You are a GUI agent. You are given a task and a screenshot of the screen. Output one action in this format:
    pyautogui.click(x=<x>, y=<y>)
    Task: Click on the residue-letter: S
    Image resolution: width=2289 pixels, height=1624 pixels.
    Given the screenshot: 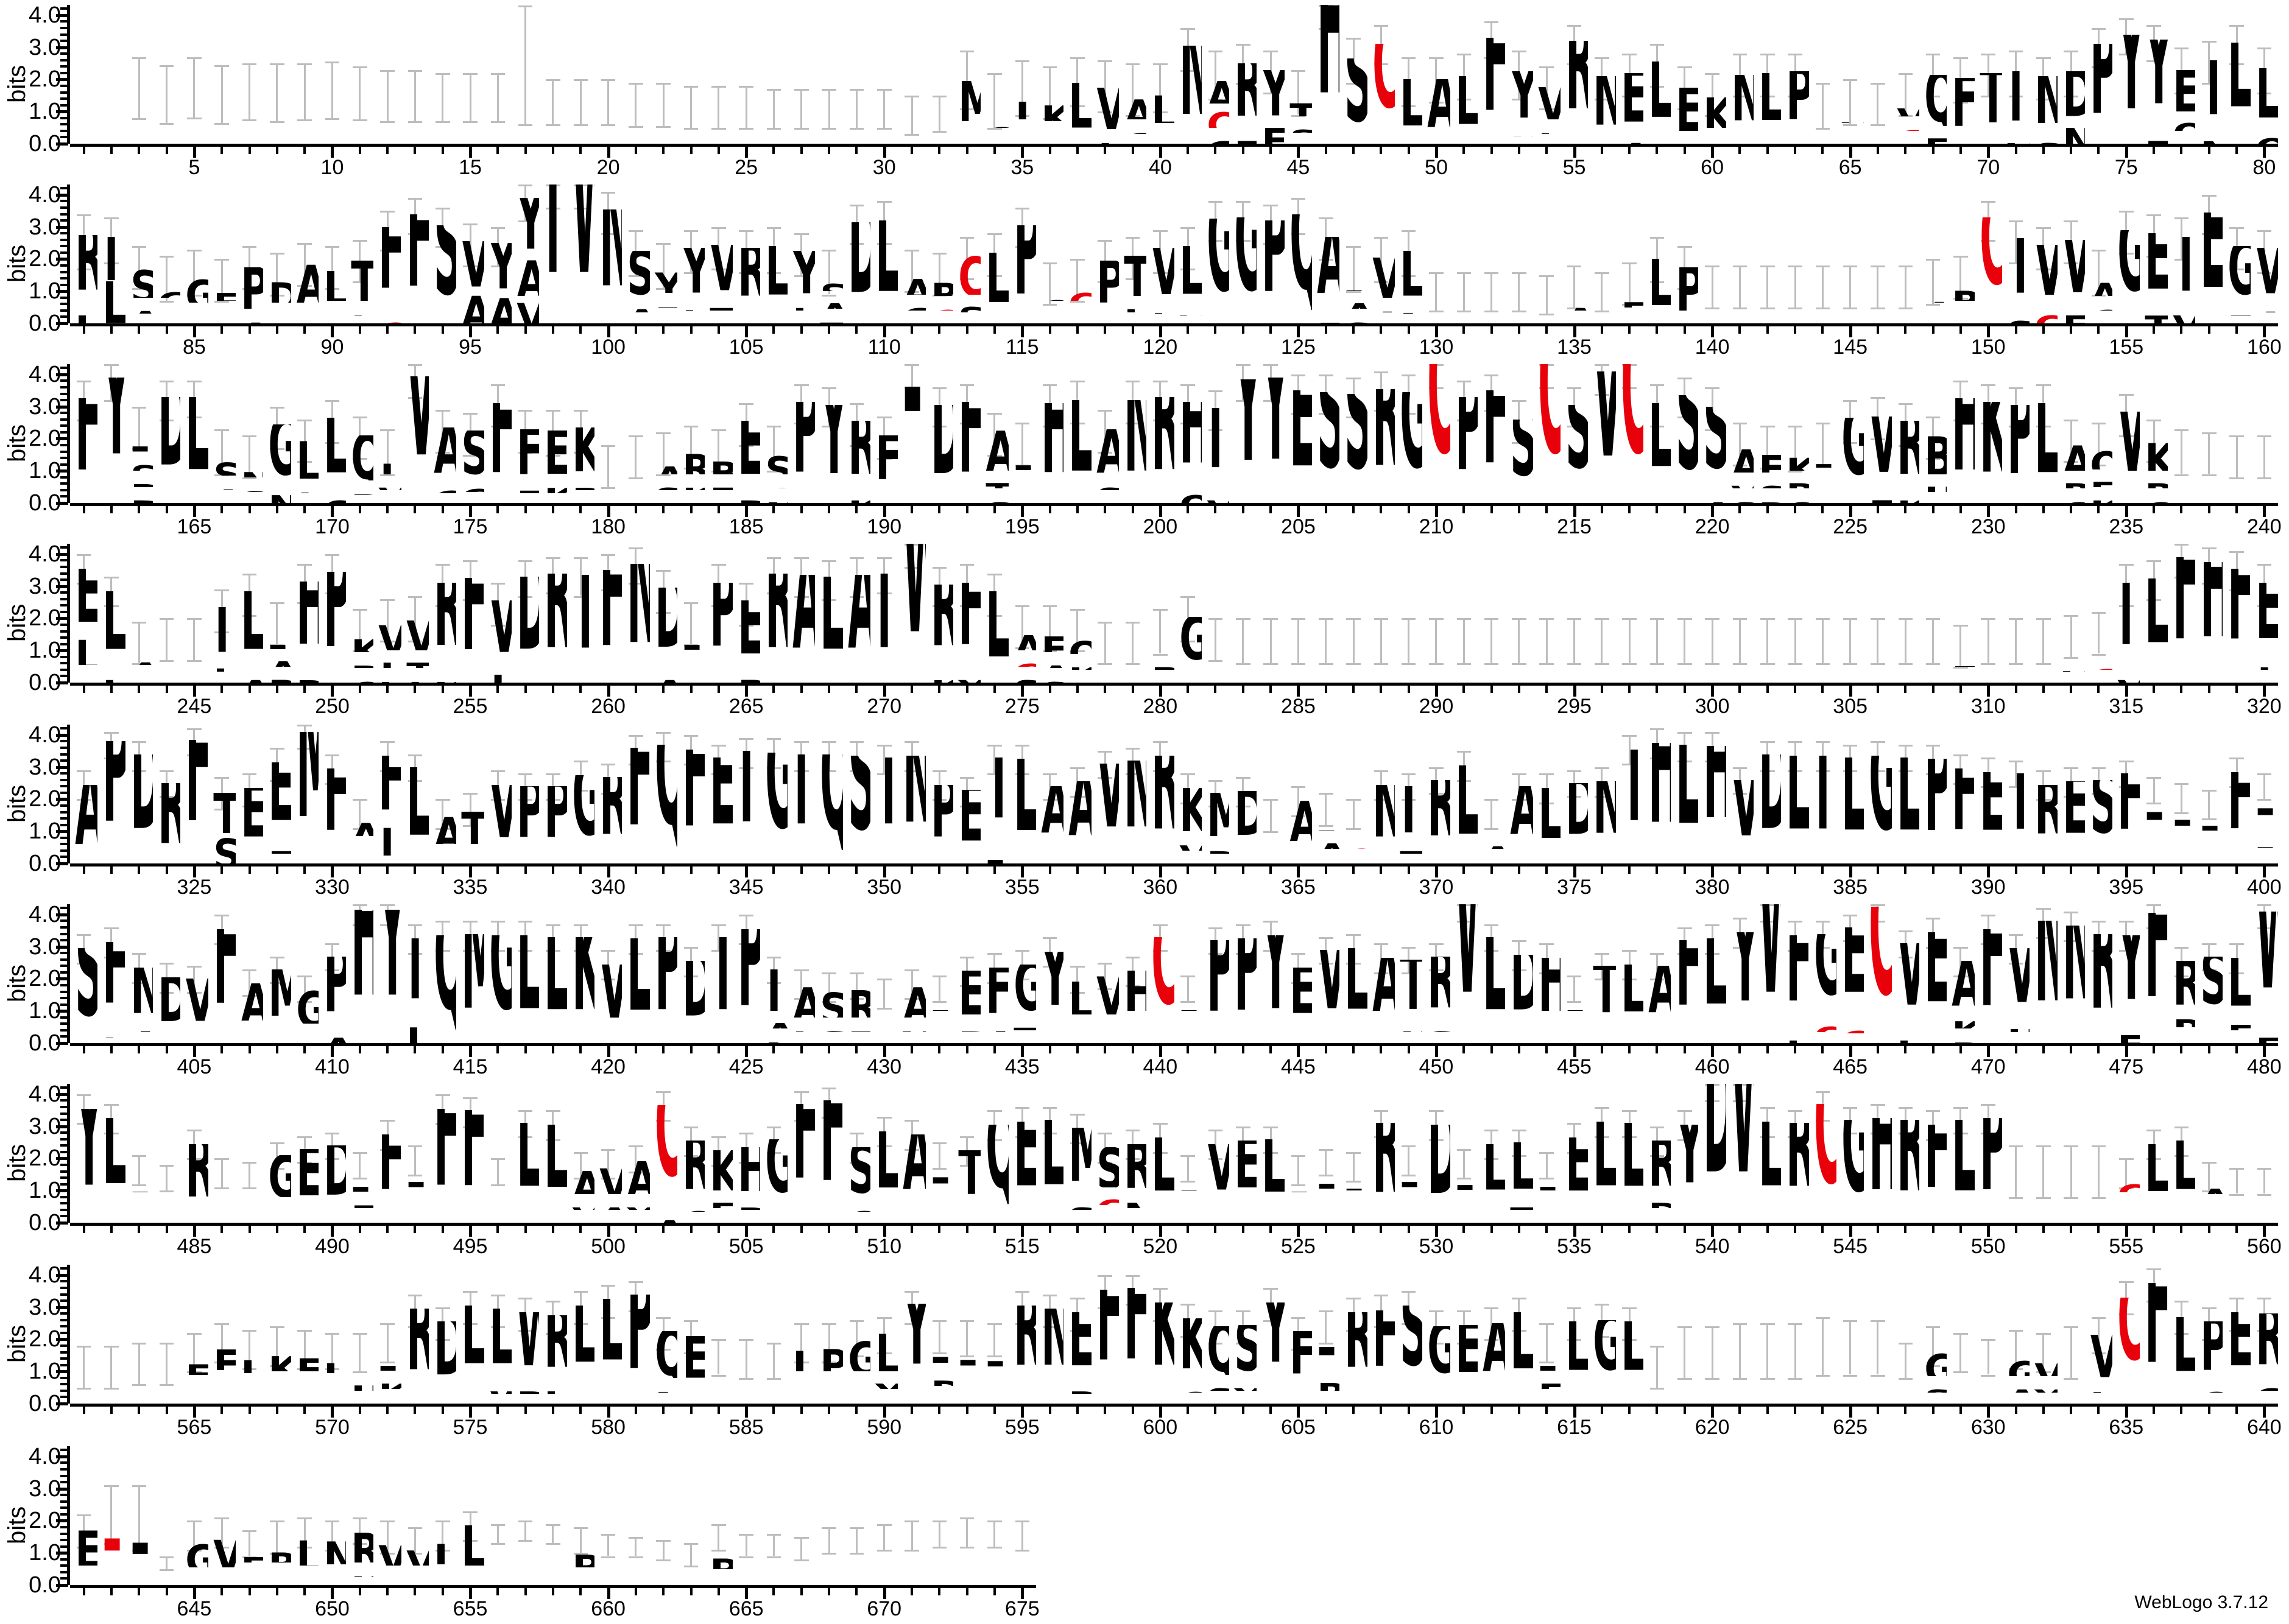 What is the action you would take?
    pyautogui.click(x=1353, y=101)
    